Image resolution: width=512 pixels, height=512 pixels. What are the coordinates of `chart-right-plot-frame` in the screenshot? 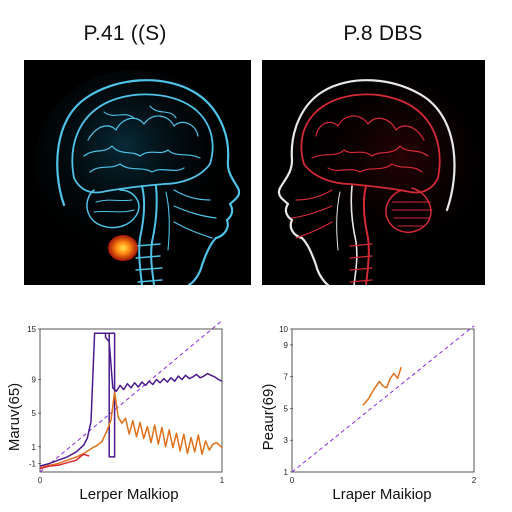 It's located at (383, 400).